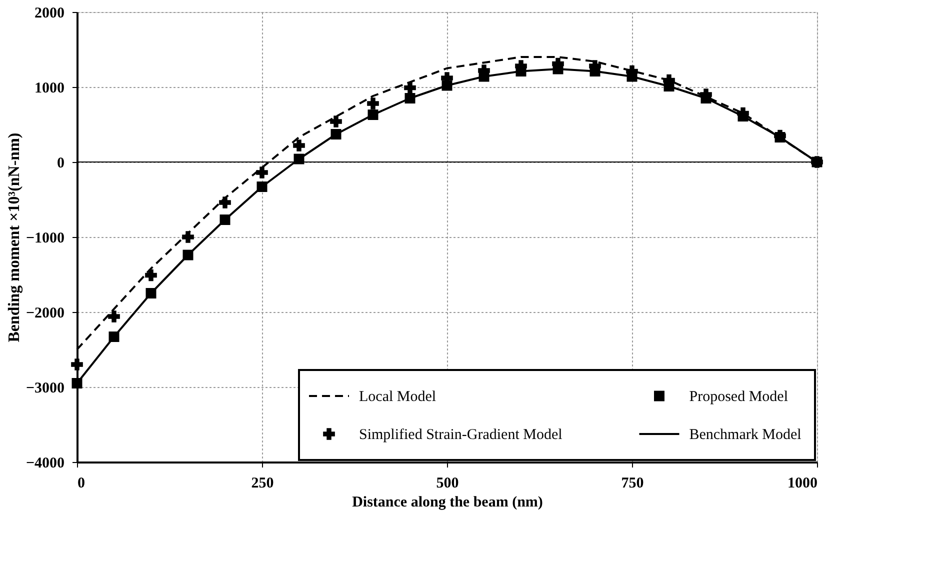 This screenshot has width=941, height=577. Describe the element at coordinates (45, 464) in the screenshot. I see `y-tick-label: −4000` at that location.